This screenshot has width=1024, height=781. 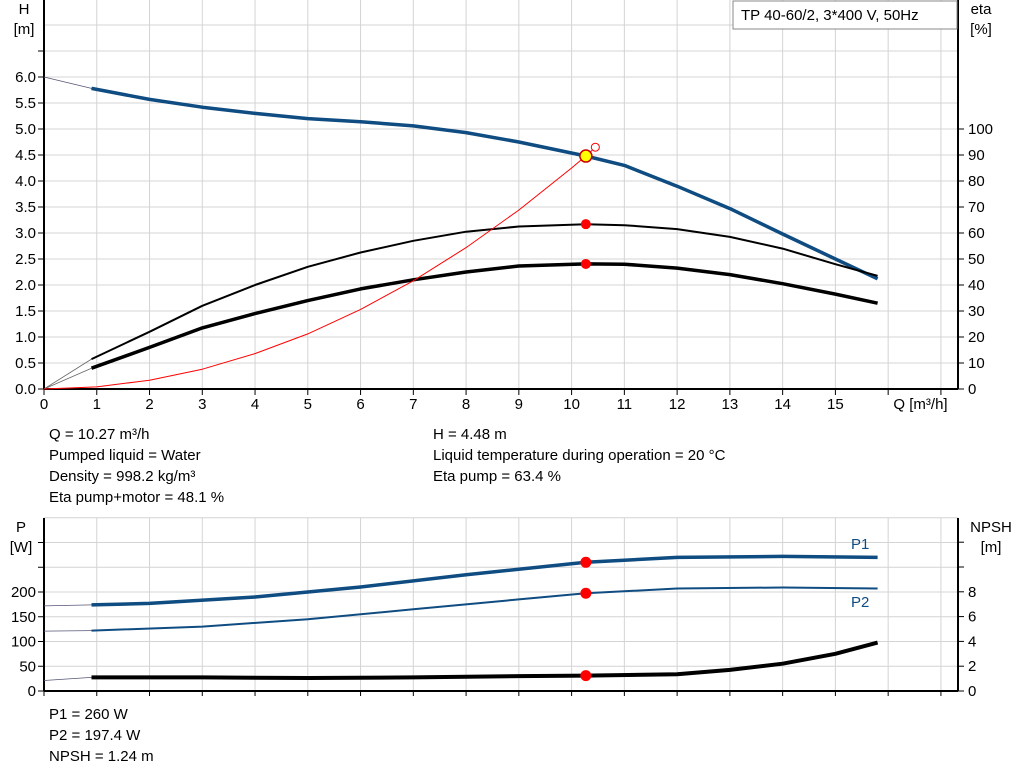 What do you see at coordinates (976, 233) in the screenshot?
I see `y-tick-label-right: 60` at bounding box center [976, 233].